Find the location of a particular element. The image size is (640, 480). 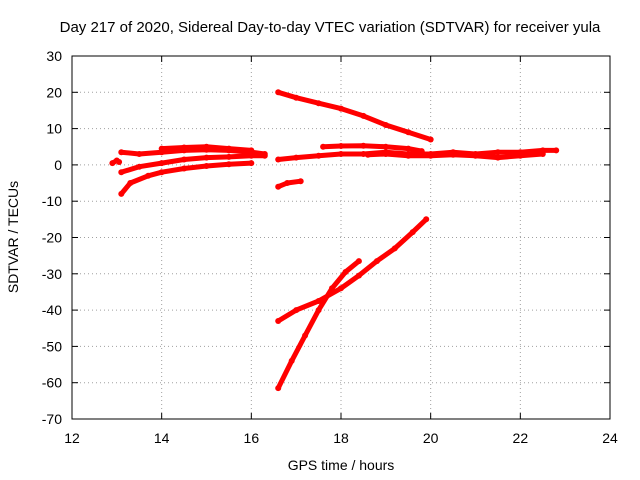

y-tick-label: -10 is located at coordinates (52, 201).